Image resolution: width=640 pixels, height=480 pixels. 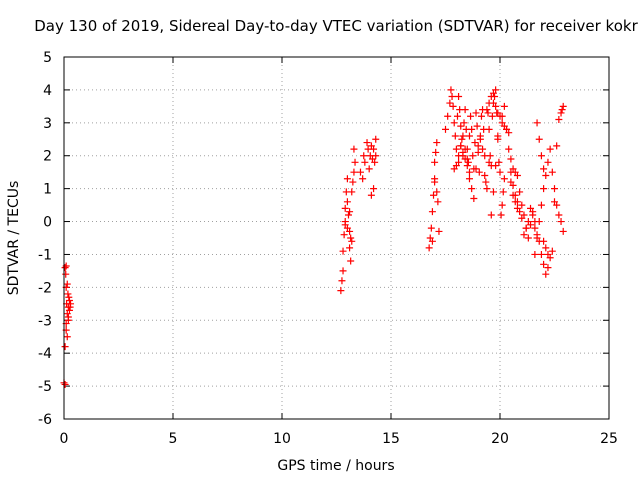 I want to click on x-tick-label: 20, so click(x=500, y=439).